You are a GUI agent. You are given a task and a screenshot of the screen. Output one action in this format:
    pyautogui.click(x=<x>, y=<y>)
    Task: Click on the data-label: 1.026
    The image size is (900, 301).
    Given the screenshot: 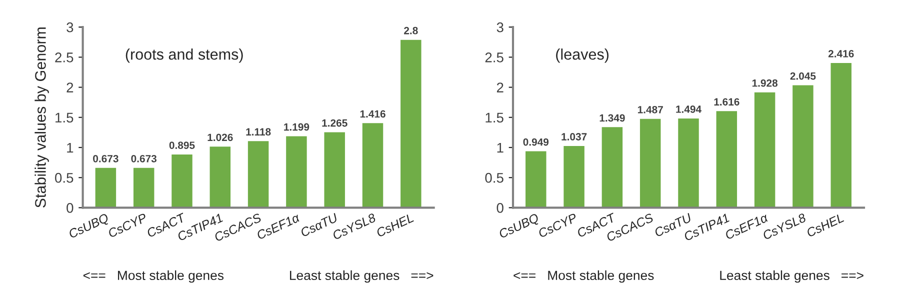 What is the action you would take?
    pyautogui.click(x=220, y=138)
    